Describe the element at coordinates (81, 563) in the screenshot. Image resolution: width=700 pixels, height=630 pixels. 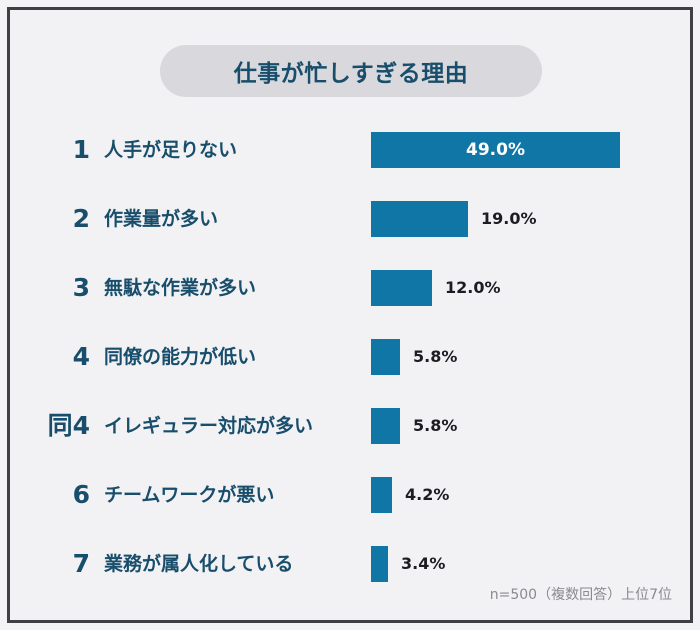
I see `rank-label: 7` at that location.